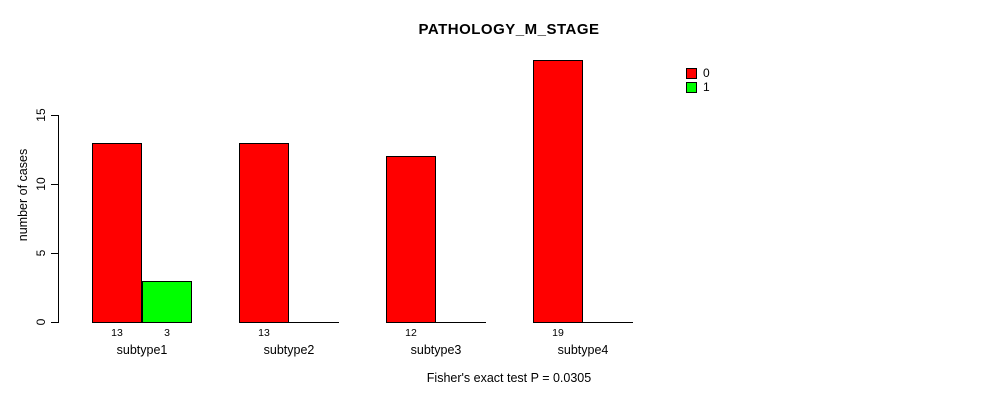 Image resolution: width=990 pixels, height=400 pixels. Describe the element at coordinates (461, 322) in the screenshot. I see `zero-height-bar-subtype3-group1` at that location.